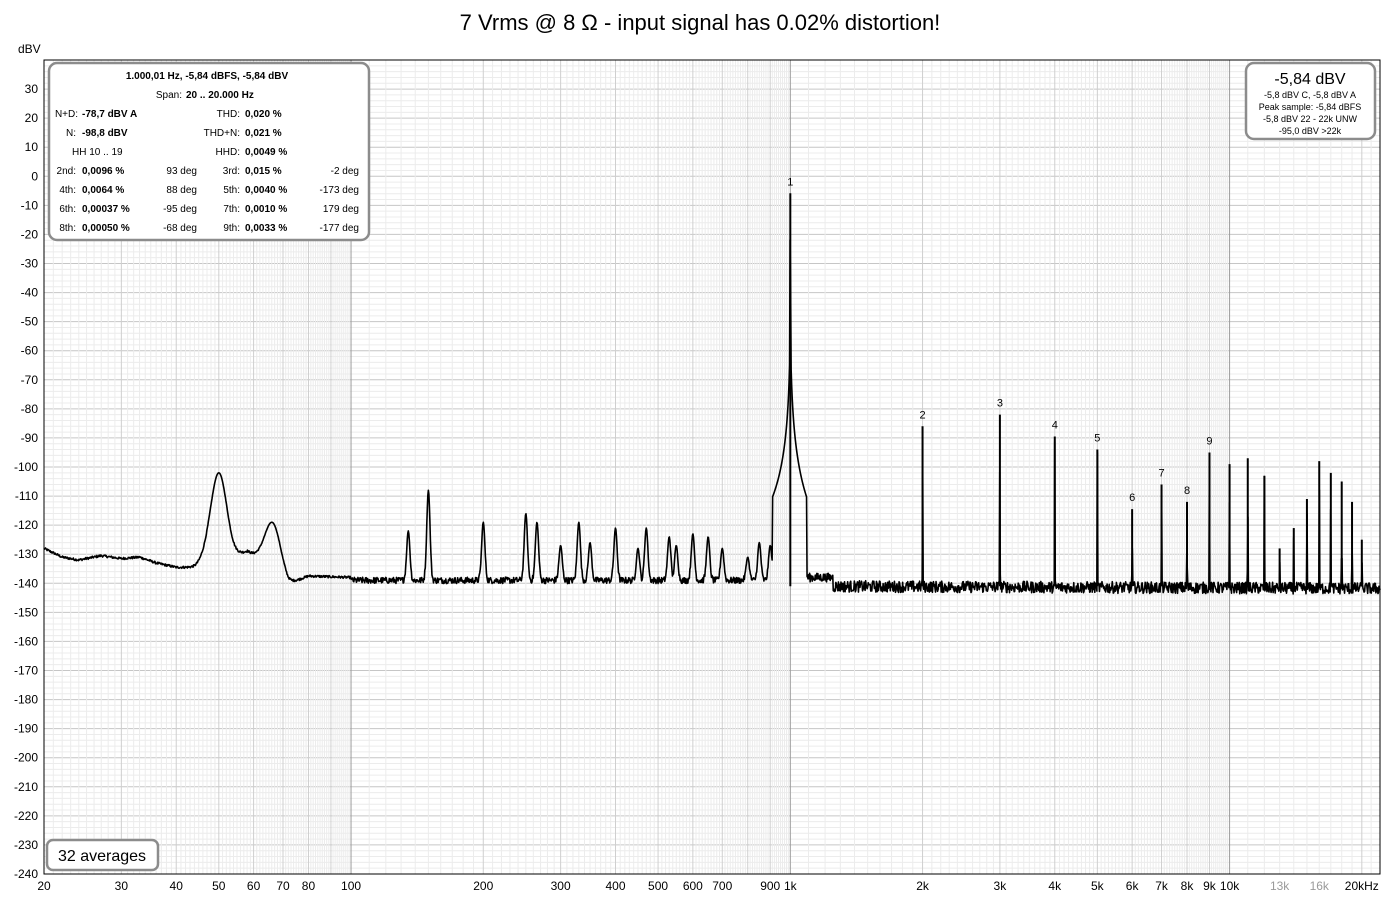 The width and height of the screenshot is (1400, 898). Describe the element at coordinates (106, 209) in the screenshot. I see `harmonic-value: 0,00037 %` at that location.